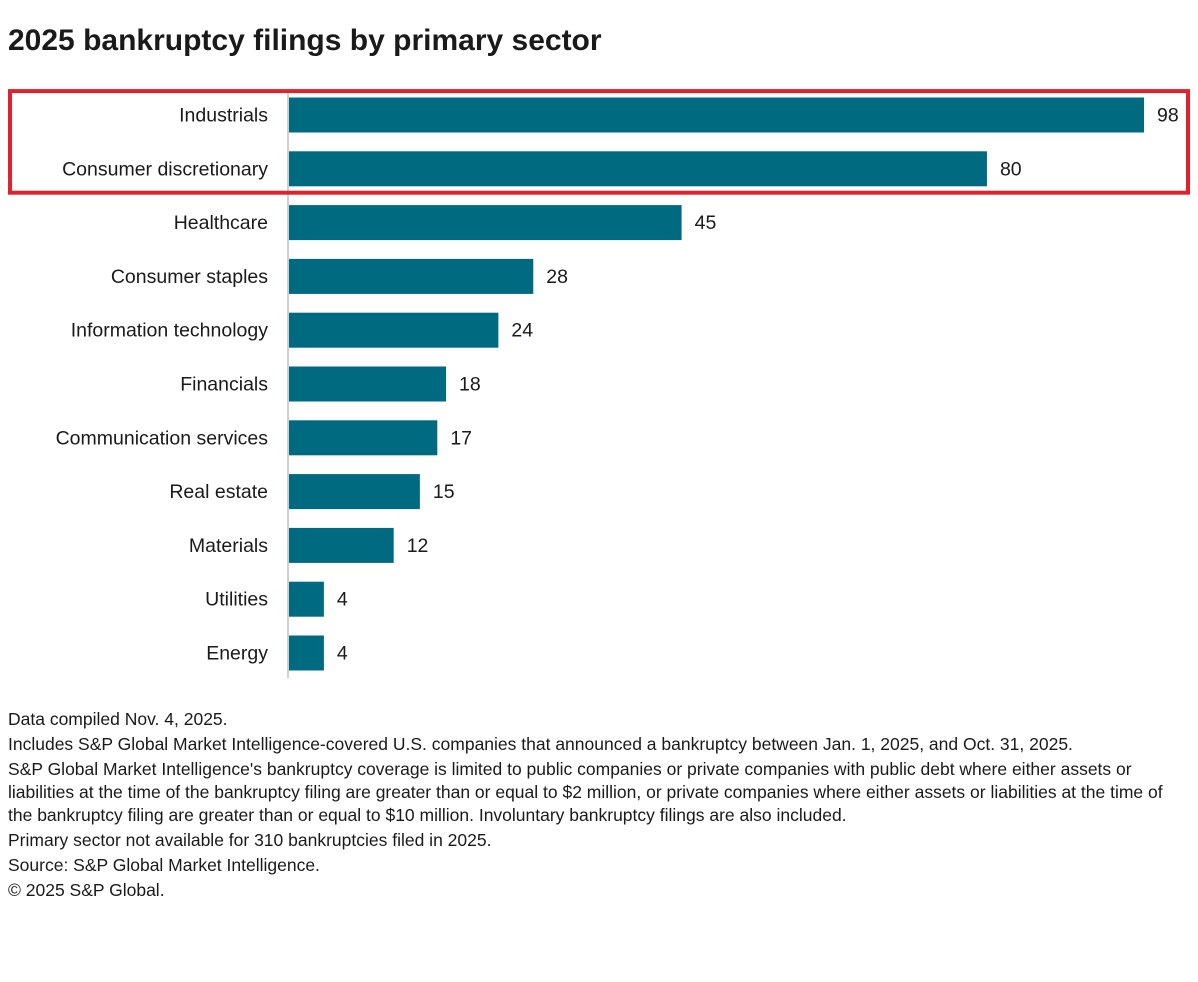 The height and width of the screenshot is (982, 1198). Describe the element at coordinates (444, 492) in the screenshot. I see `value-label-real-estate: 15` at that location.